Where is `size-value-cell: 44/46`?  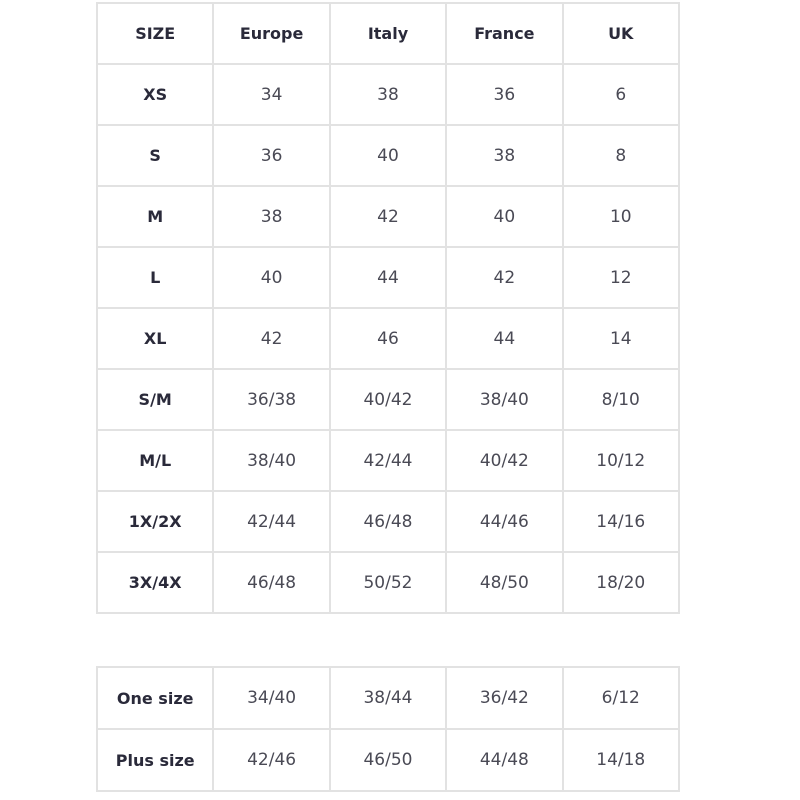 size-value-cell: 44/46 is located at coordinates (504, 521).